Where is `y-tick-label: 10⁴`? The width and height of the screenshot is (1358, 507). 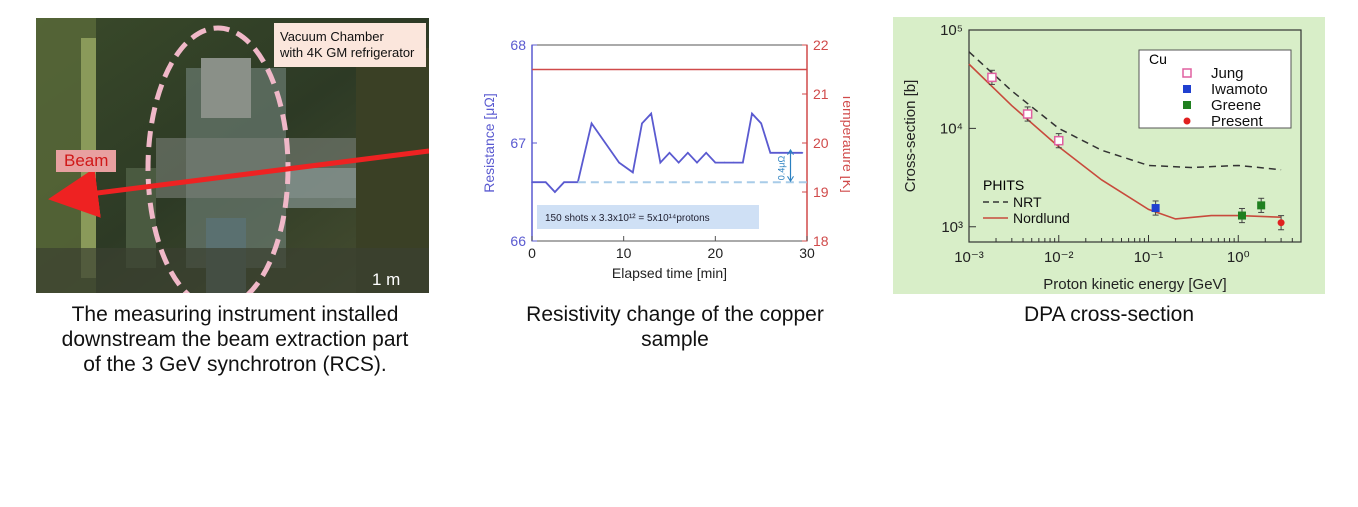
y-tick-label: 10⁴ is located at coordinates (951, 128).